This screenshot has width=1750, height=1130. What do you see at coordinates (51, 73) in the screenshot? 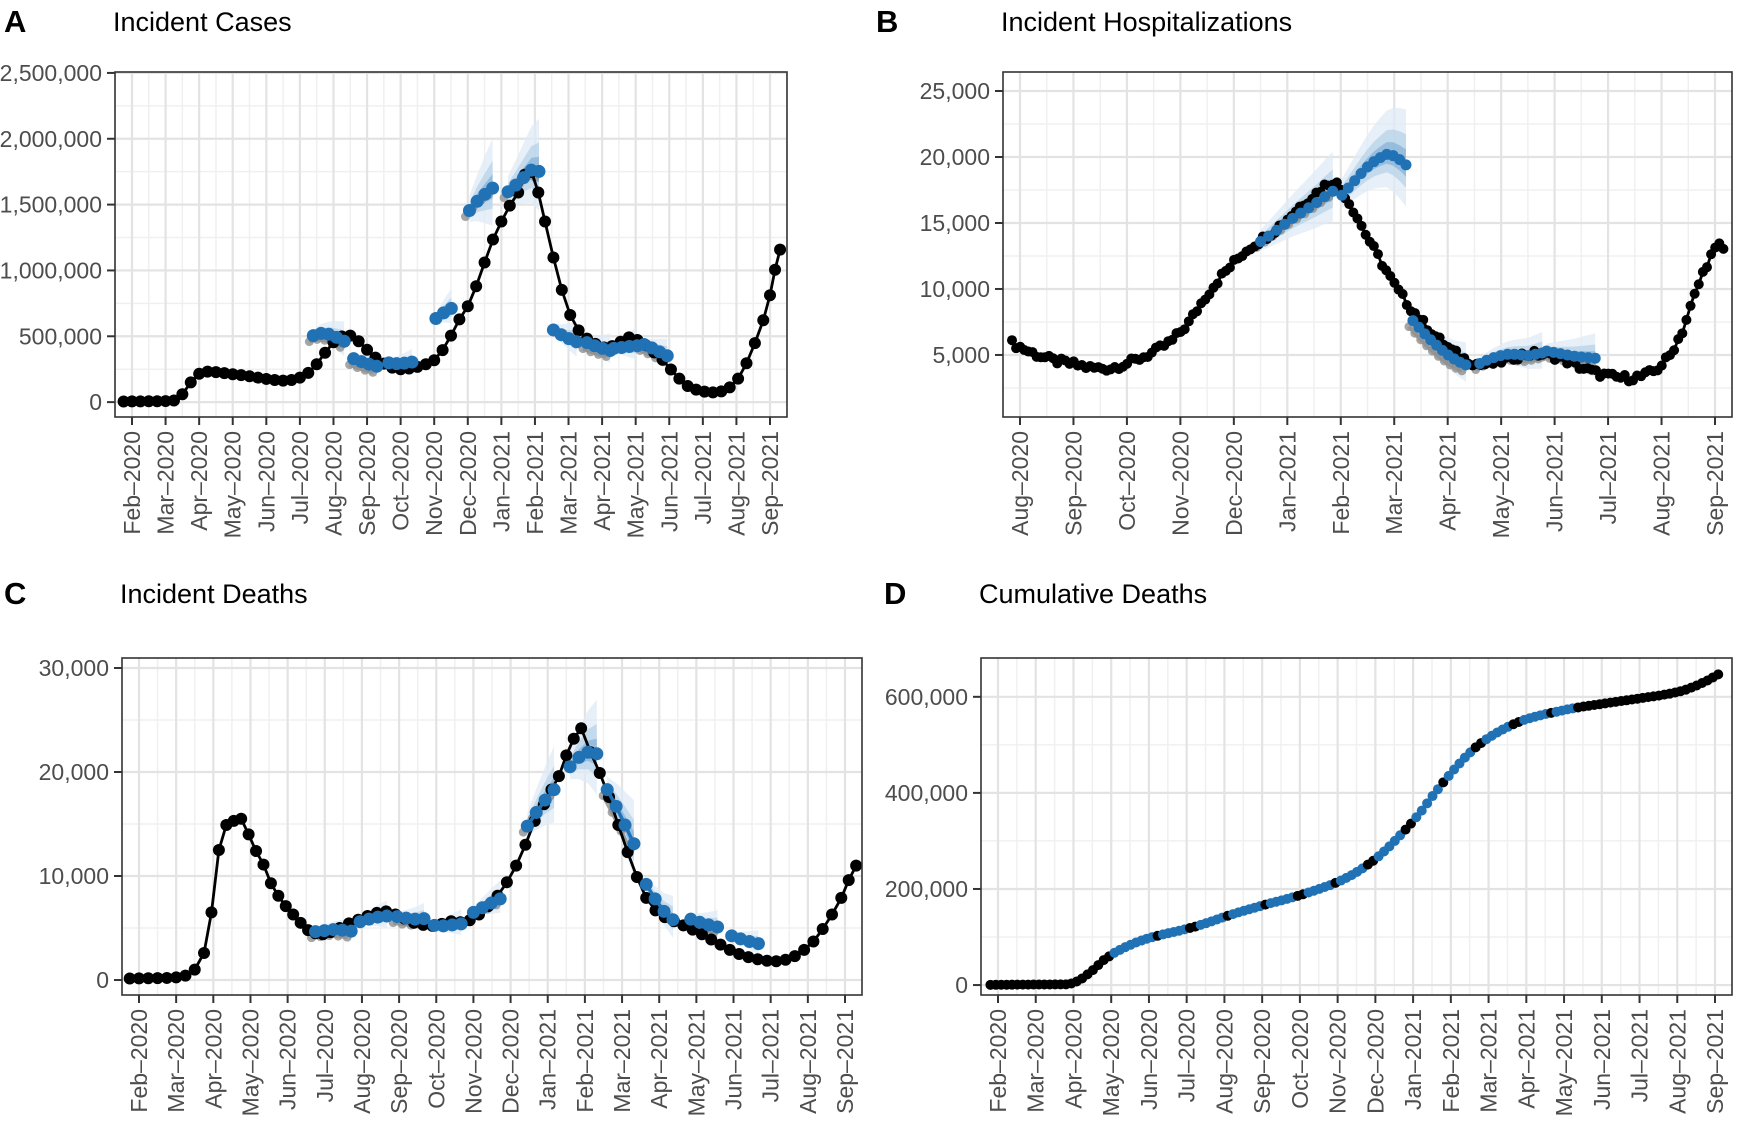
I see `svg-text: 2,500,000` at bounding box center [51, 73].